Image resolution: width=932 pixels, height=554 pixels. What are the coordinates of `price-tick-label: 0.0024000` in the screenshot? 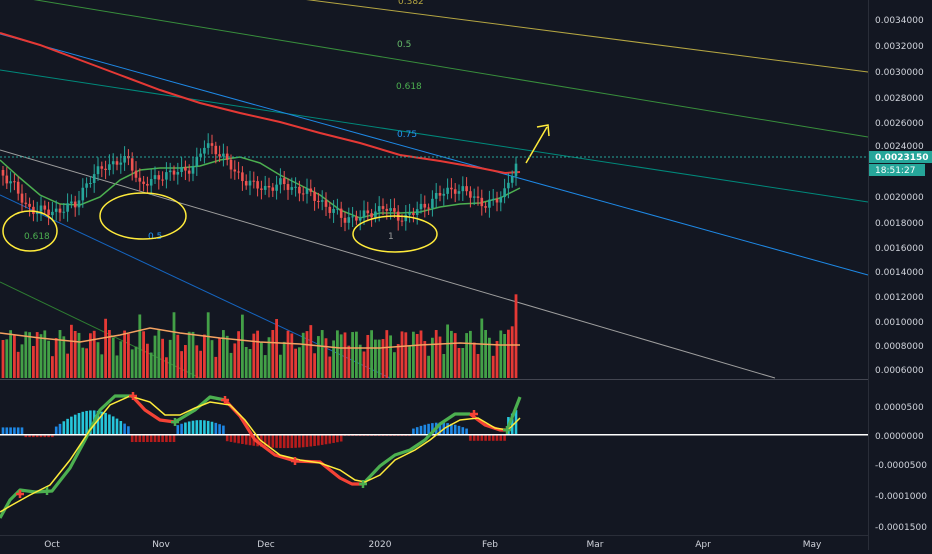 It's located at (899, 147).